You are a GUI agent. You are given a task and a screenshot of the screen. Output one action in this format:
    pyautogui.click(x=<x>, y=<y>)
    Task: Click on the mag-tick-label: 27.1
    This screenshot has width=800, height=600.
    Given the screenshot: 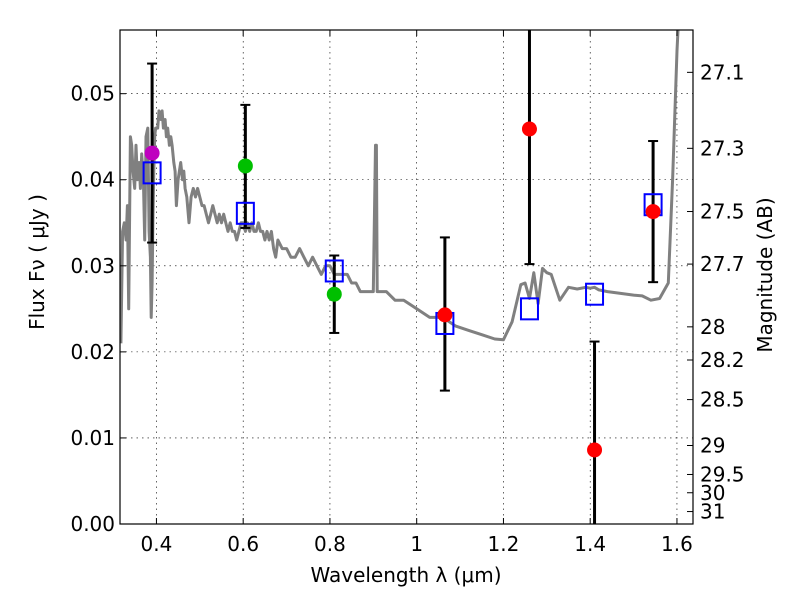 What is the action you would take?
    pyautogui.click(x=722, y=72)
    